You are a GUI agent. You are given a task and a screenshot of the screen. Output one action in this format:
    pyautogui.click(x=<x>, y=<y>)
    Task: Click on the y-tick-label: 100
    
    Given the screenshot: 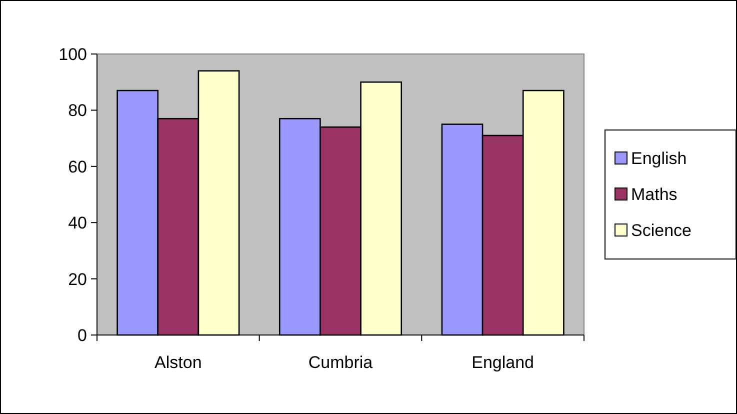 What is the action you would take?
    pyautogui.click(x=72, y=54)
    